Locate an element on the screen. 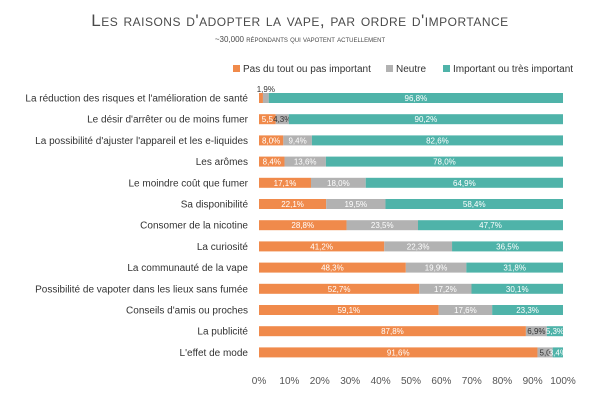 Image resolution: width=600 pixels, height=400 pixels. category-label: Consomer de la nicotine is located at coordinates (194, 226).